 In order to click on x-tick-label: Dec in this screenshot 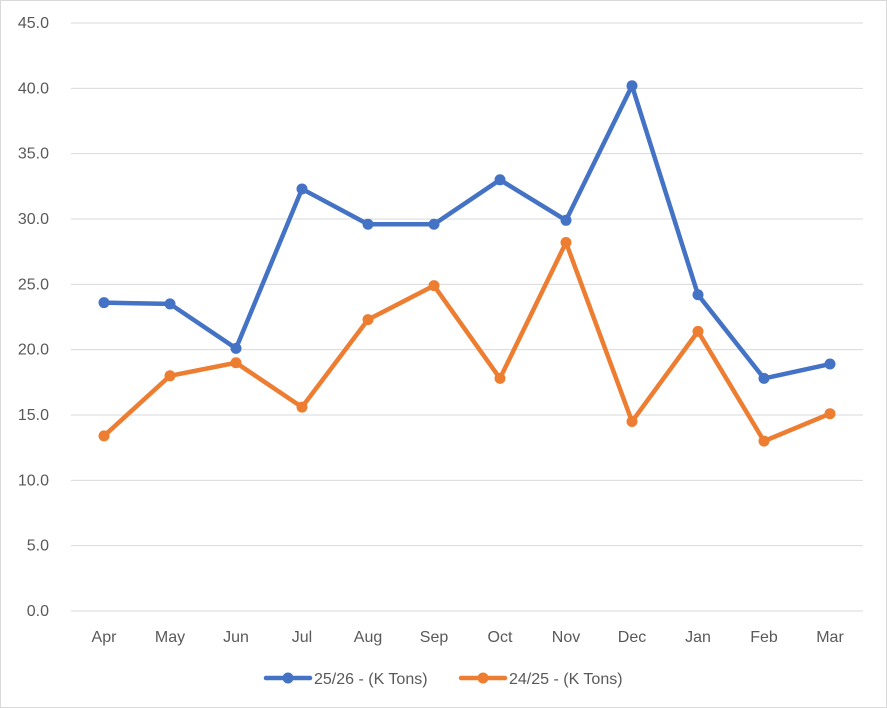, I will do `click(632, 637)`.